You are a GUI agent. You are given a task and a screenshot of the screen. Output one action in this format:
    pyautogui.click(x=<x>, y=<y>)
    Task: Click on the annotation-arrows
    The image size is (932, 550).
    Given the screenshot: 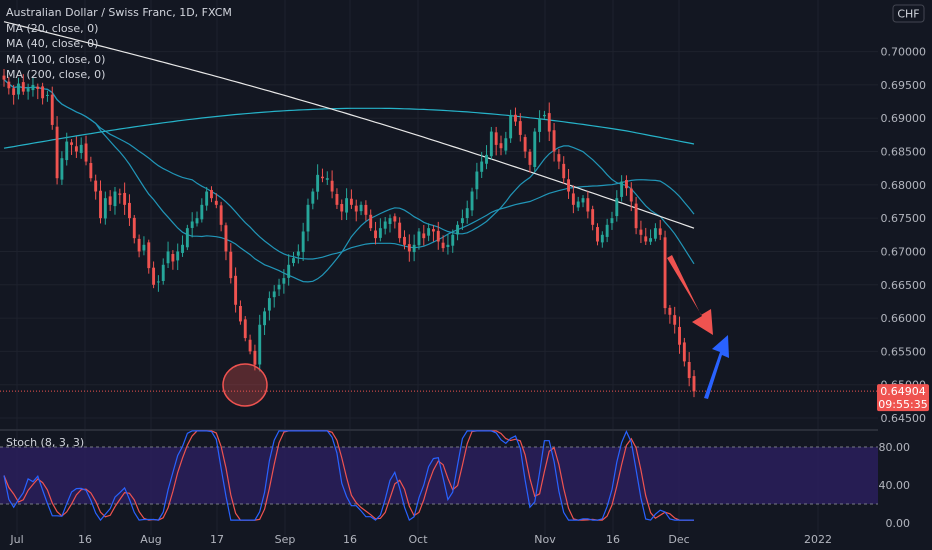 What is the action you would take?
    pyautogui.click(x=698, y=327)
    